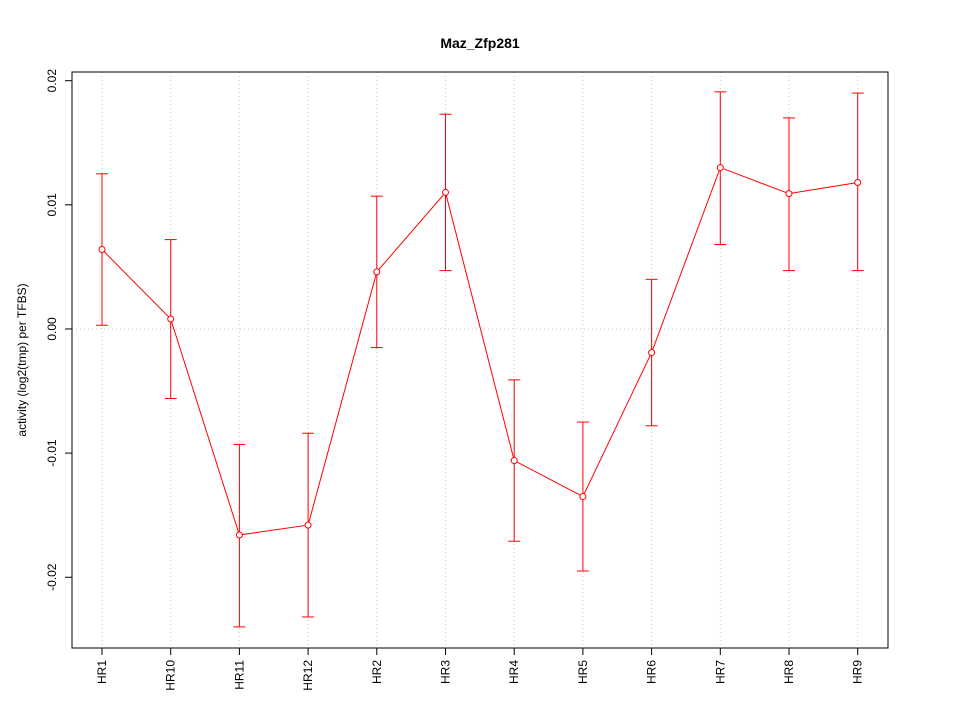  I want to click on x-tick-label: HR3, so click(446, 672).